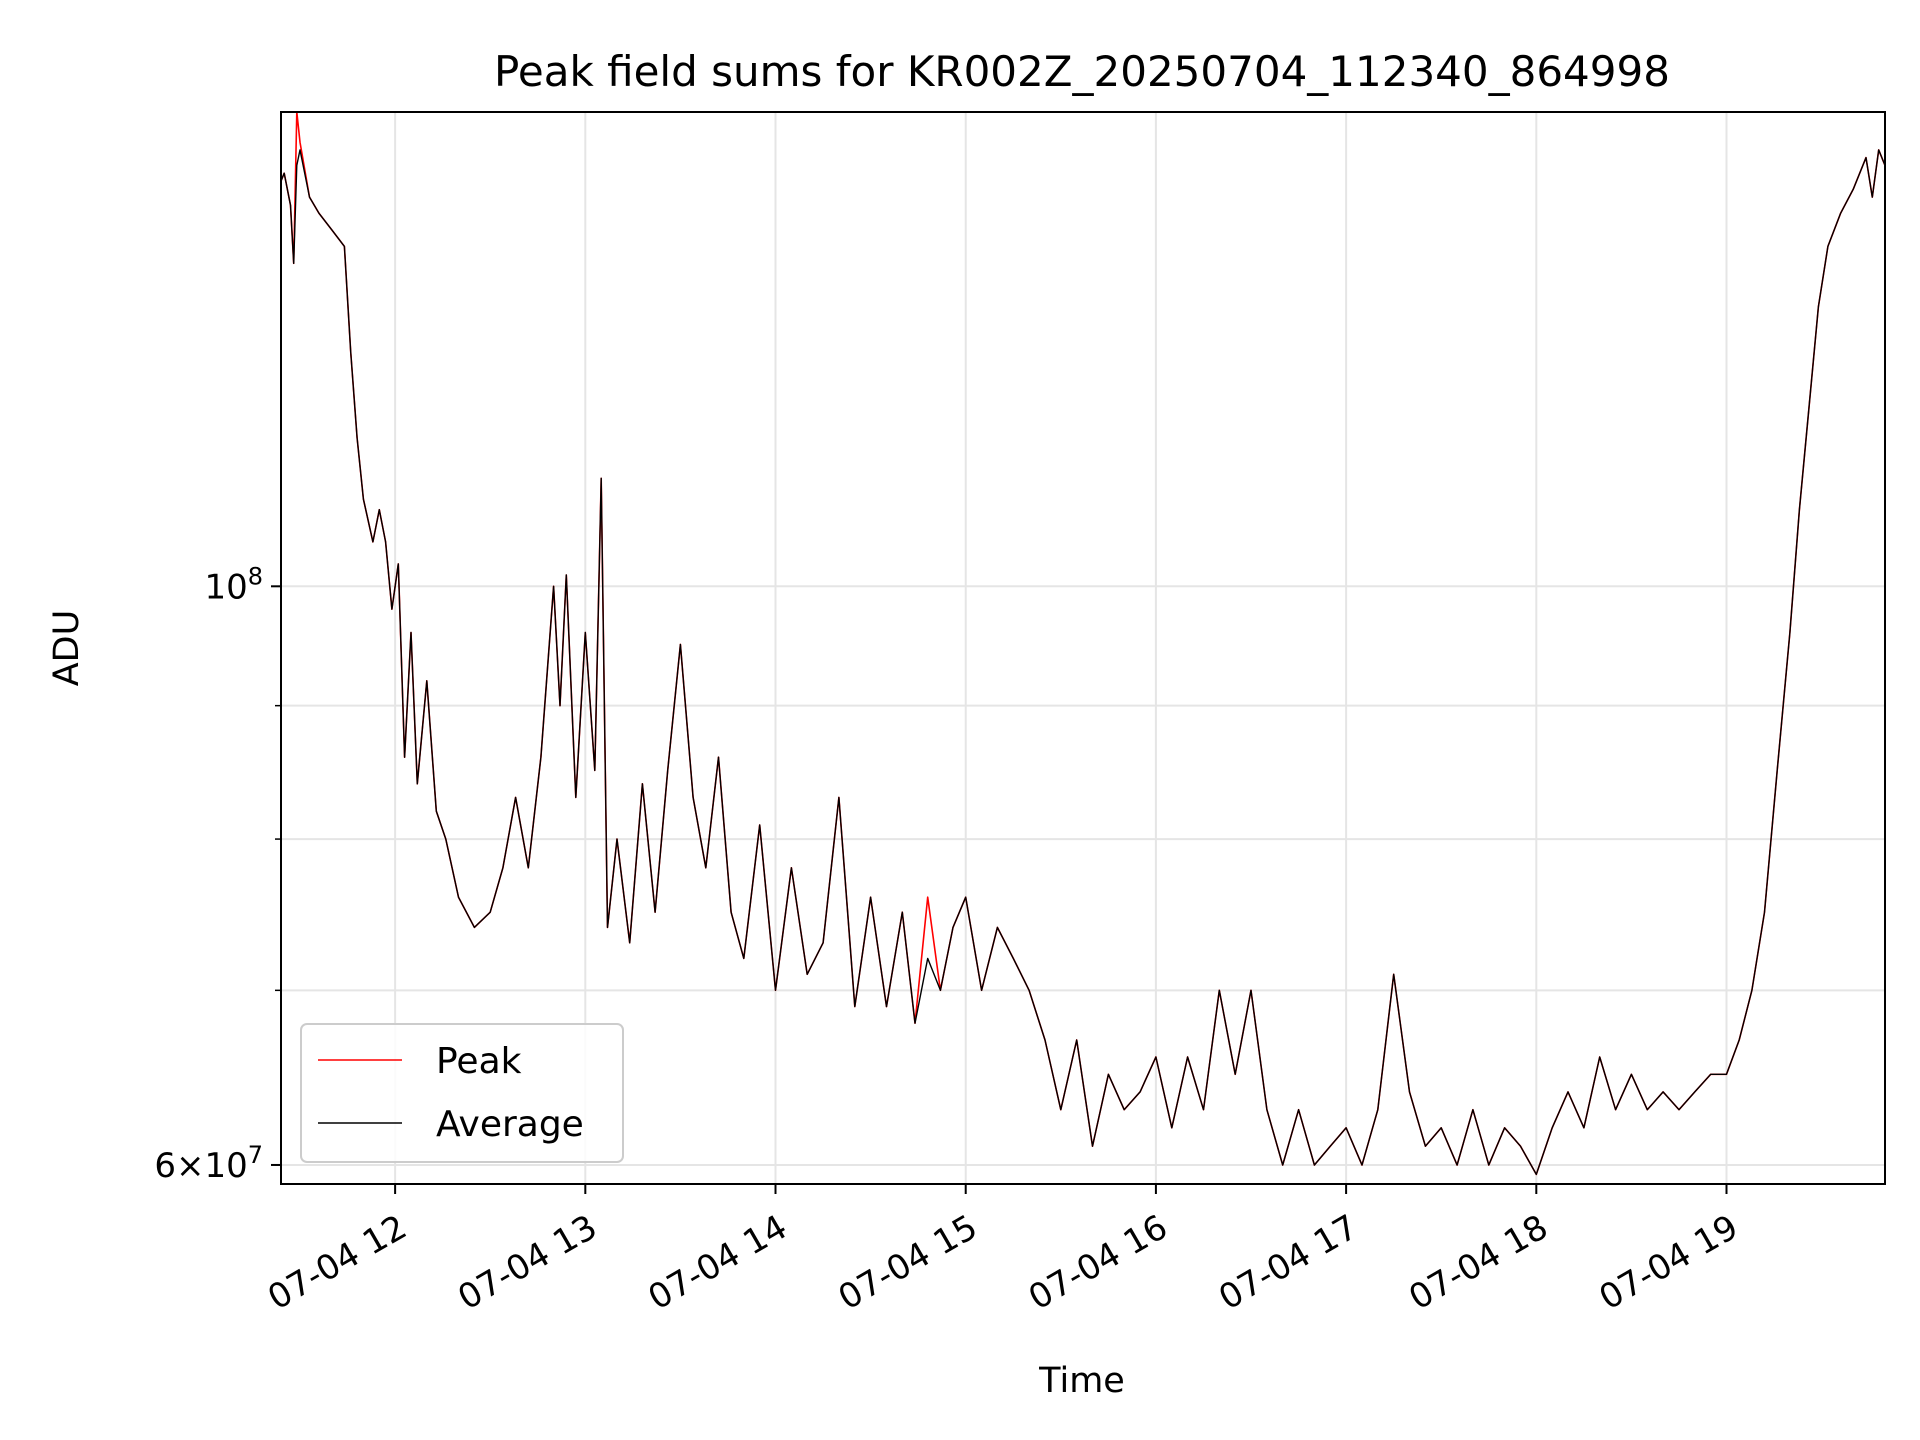 This screenshot has width=1920, height=1440. What do you see at coordinates (1478, 1262) in the screenshot?
I see `x-tick-label: 07-04 18` at bounding box center [1478, 1262].